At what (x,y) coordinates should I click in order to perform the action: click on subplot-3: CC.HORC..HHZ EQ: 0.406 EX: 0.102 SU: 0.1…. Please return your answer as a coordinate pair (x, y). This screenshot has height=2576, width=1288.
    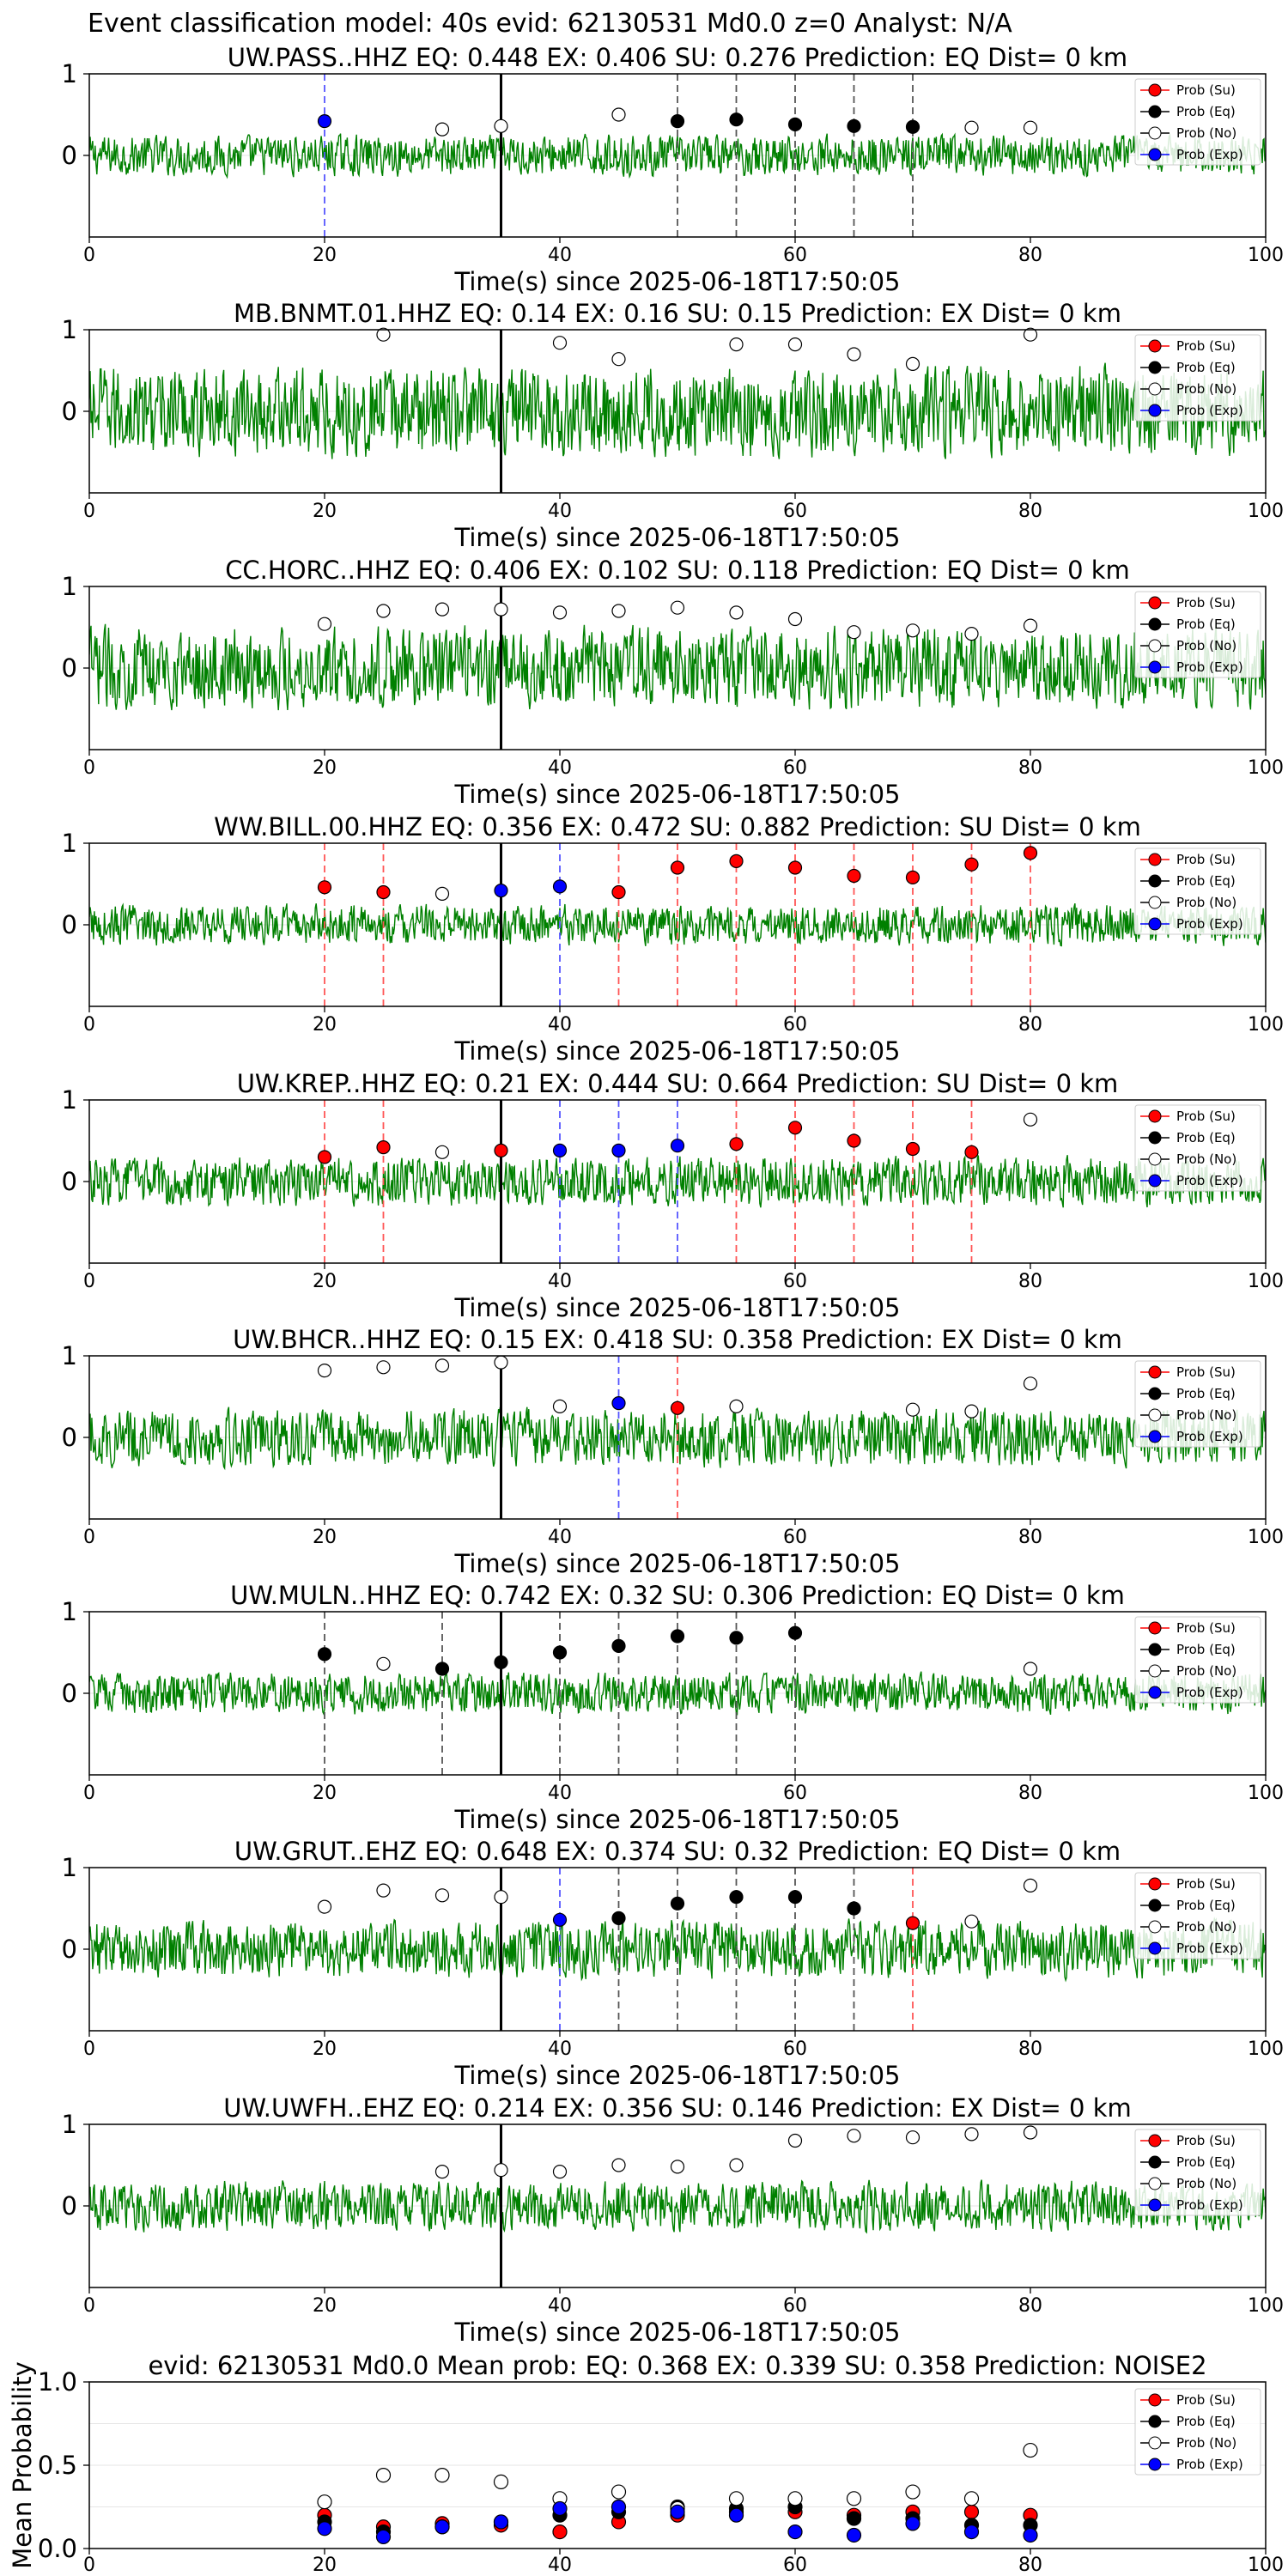
    Looking at the image, I should click on (673, 682).